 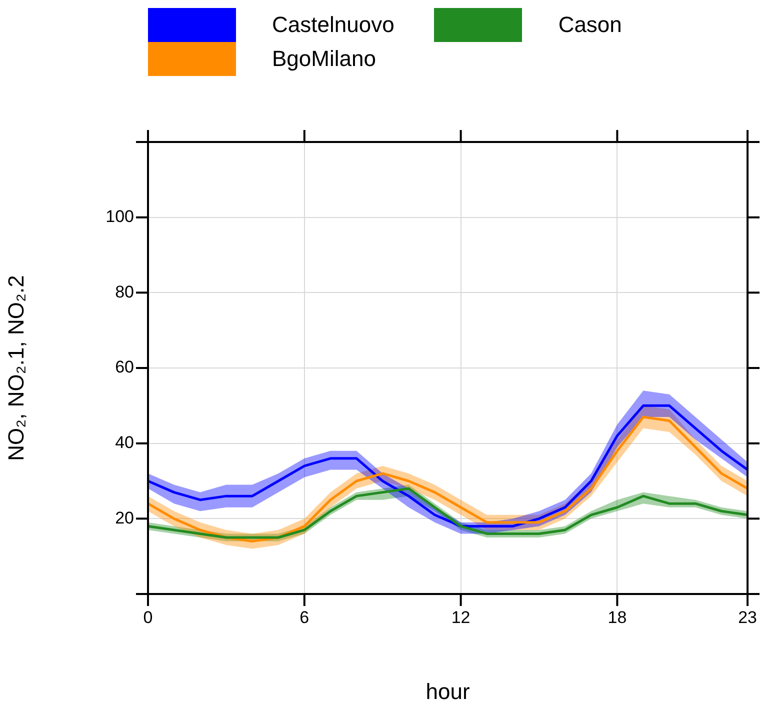 What do you see at coordinates (124, 518) in the screenshot?
I see `y-tick-label: 20` at bounding box center [124, 518].